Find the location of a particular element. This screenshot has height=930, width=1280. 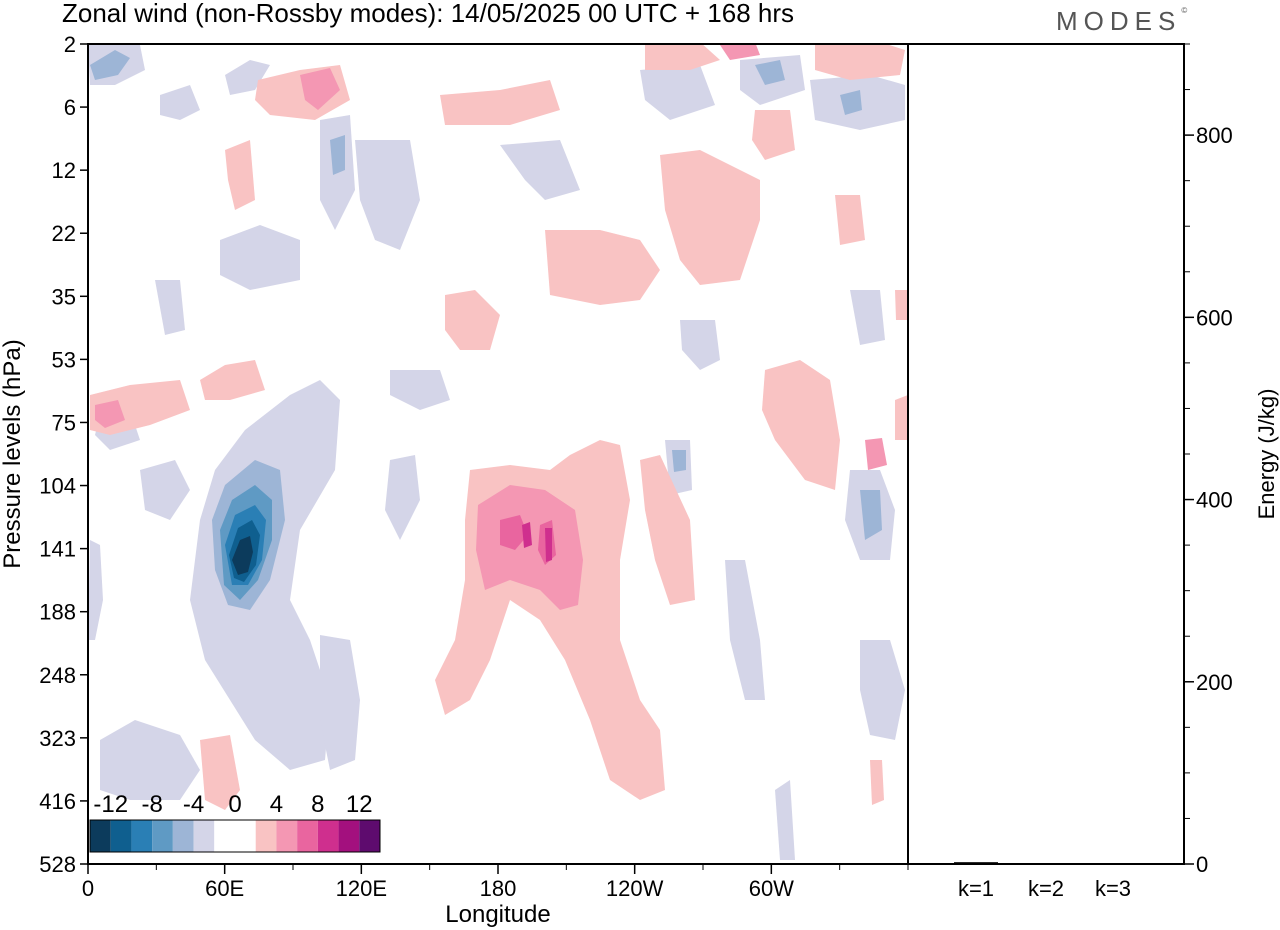

energy-tick-label: 400 is located at coordinates (1214, 500).